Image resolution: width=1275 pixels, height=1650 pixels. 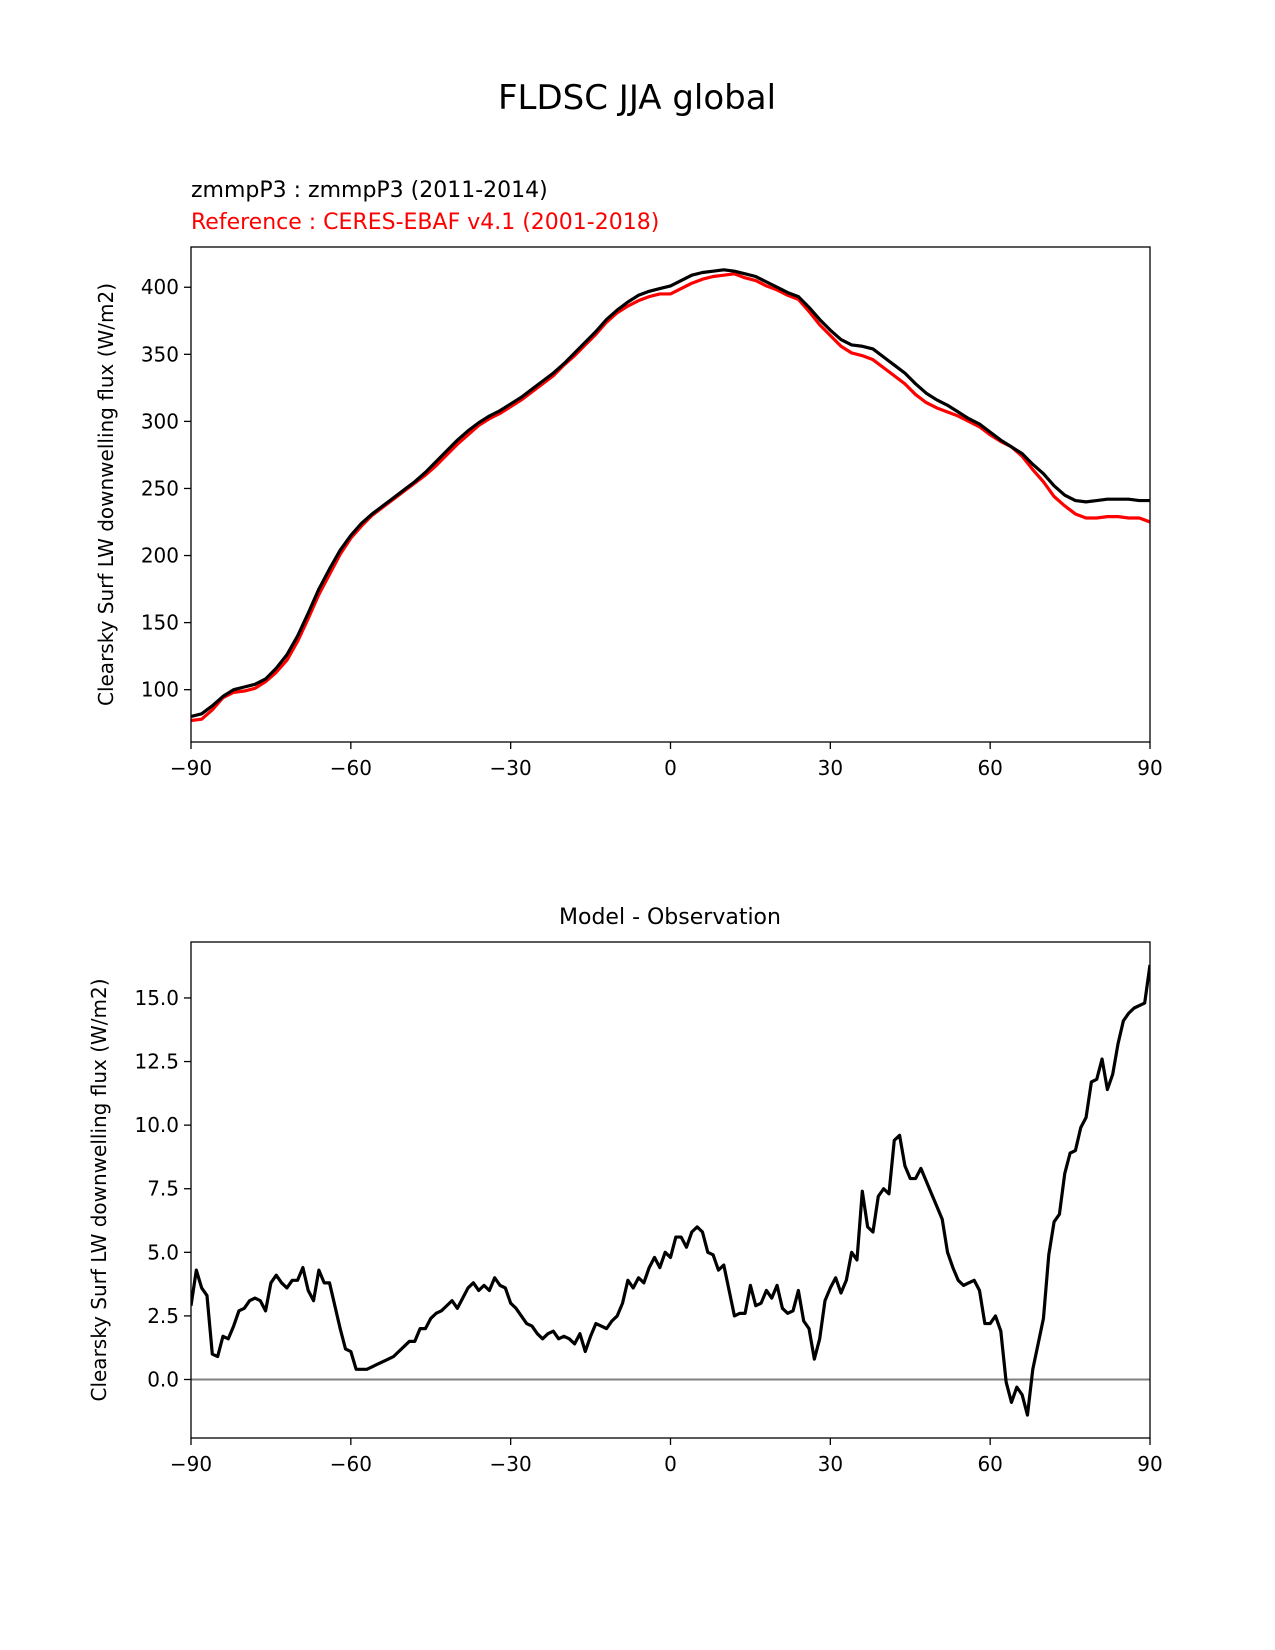 What do you see at coordinates (163, 1189) in the screenshot?
I see `y-tick-label: 7.5` at bounding box center [163, 1189].